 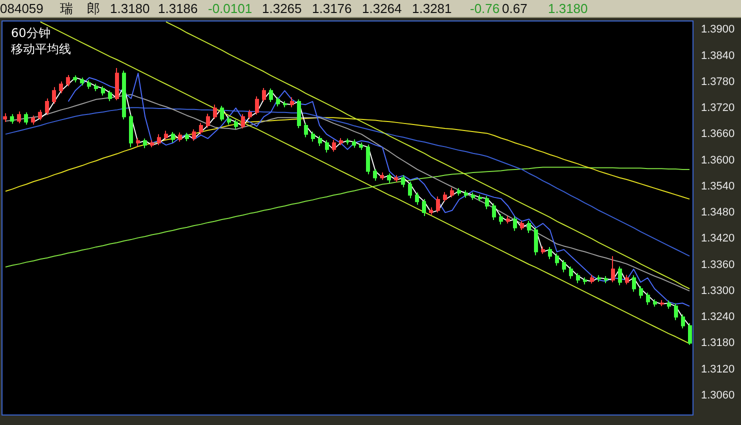 I want to click on y-tick-label: 1.3360, so click(x=718, y=264).